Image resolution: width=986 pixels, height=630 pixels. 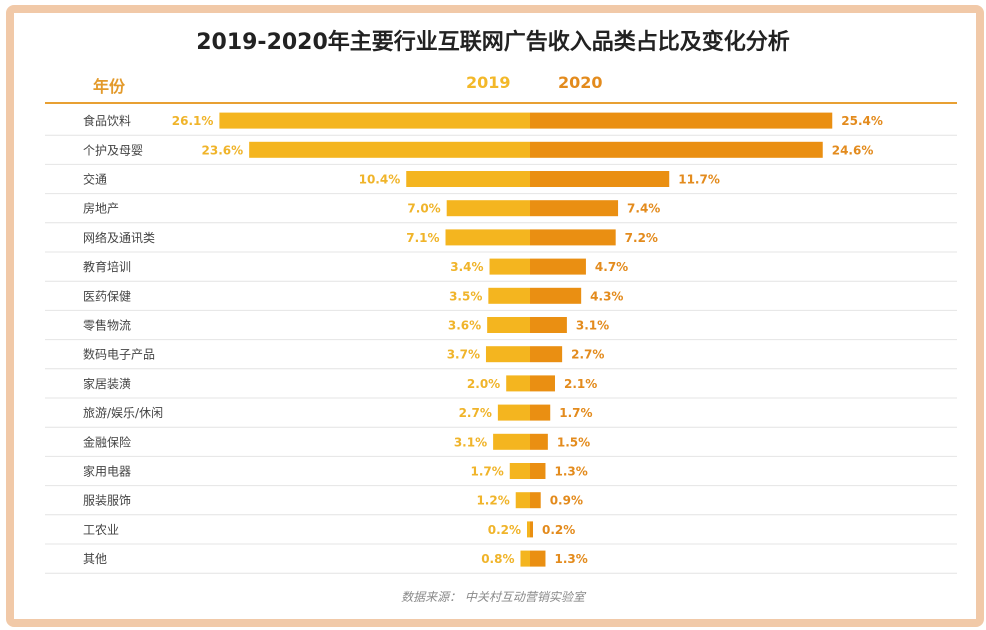 What do you see at coordinates (492, 501) in the screenshot?
I see `value-label-2019: 1.2%` at bounding box center [492, 501].